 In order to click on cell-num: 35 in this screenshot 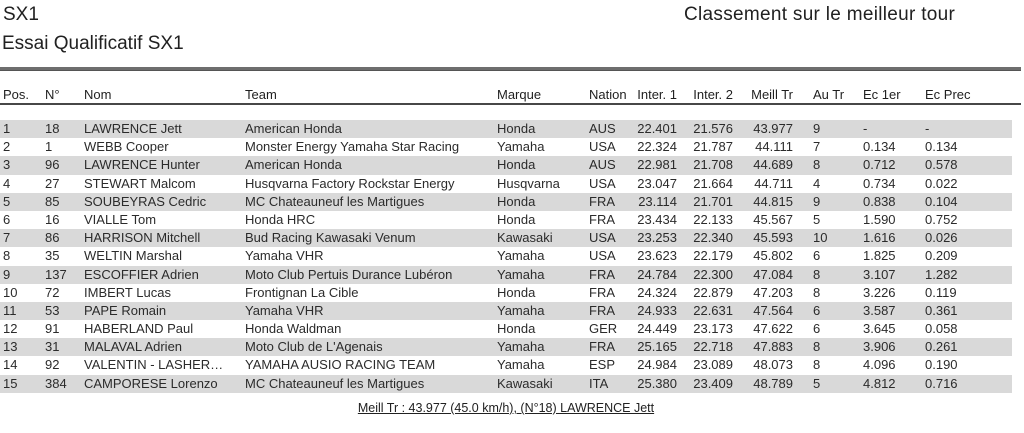, I will do `click(52, 256)`.